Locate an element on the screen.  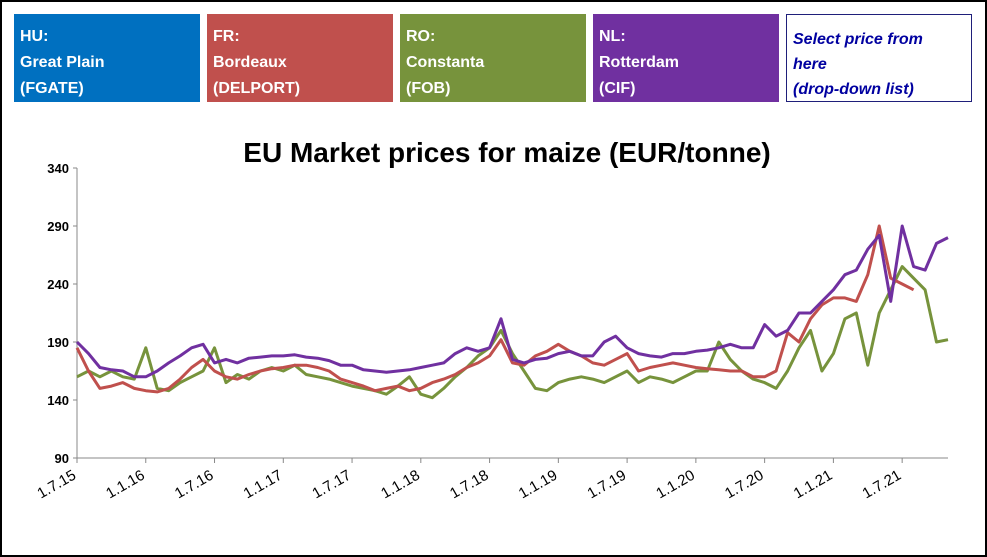
chart-title: EU Market prices for maize (EUR/tonne) is located at coordinates (506, 152).